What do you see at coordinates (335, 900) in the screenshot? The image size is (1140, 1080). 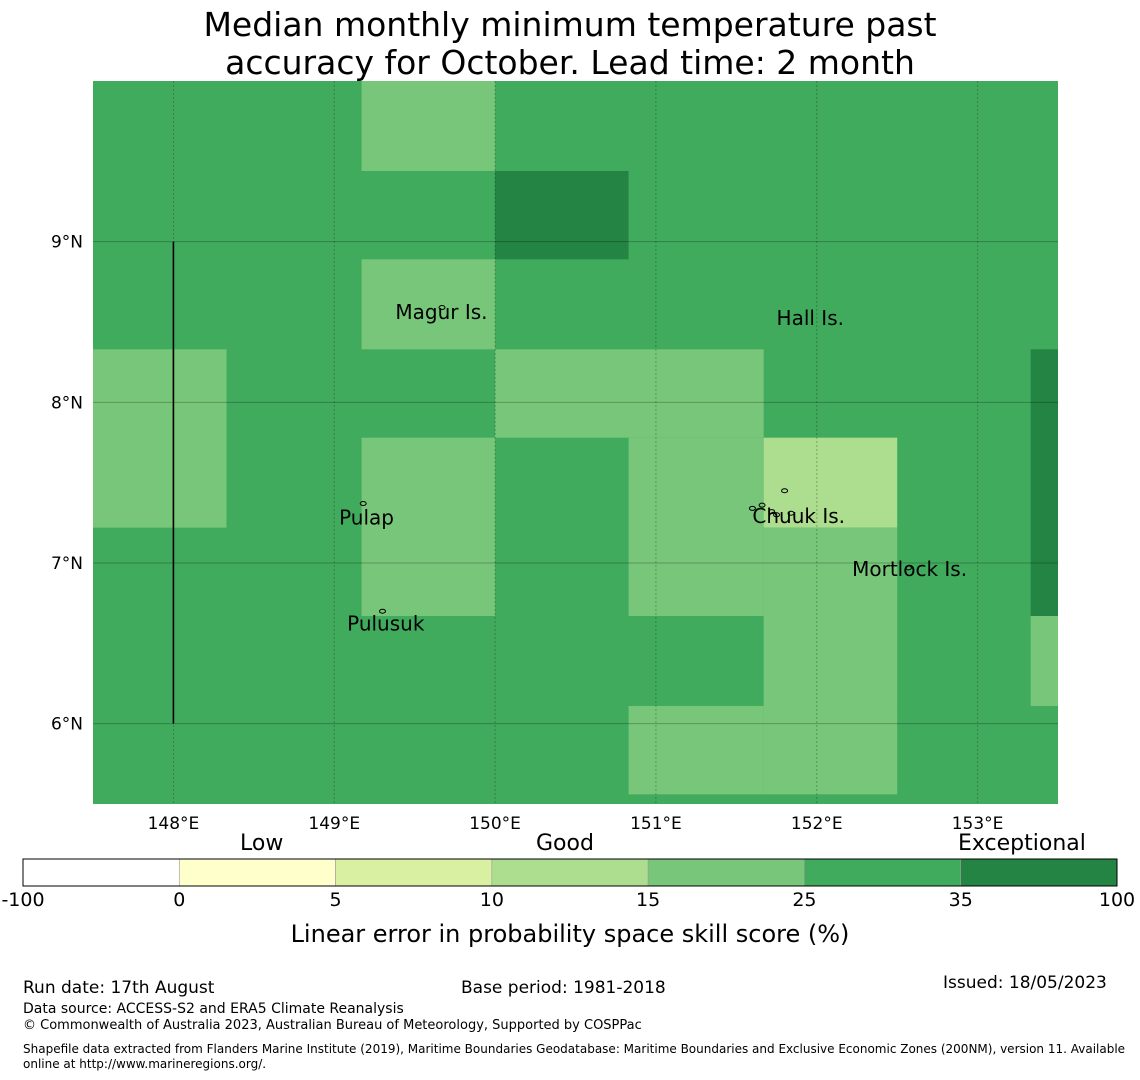 I see `colorbar-tick-label: 5` at bounding box center [335, 900].